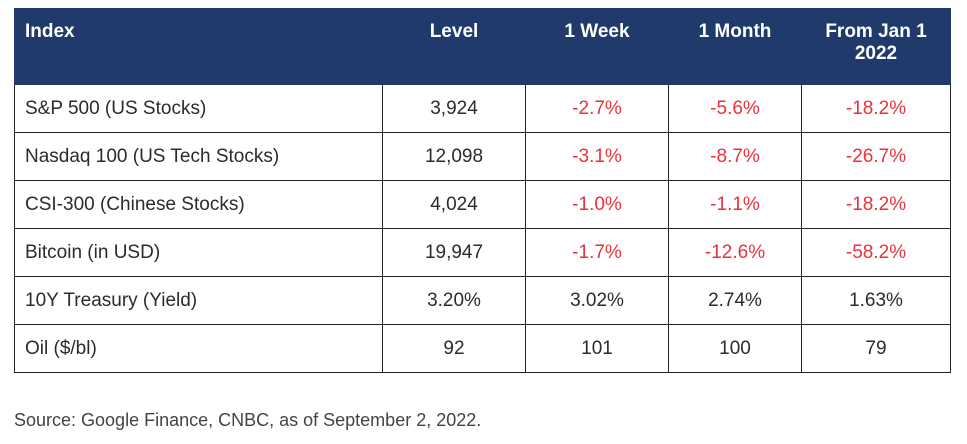  I want to click on row-week: -1.0%, so click(597, 204).